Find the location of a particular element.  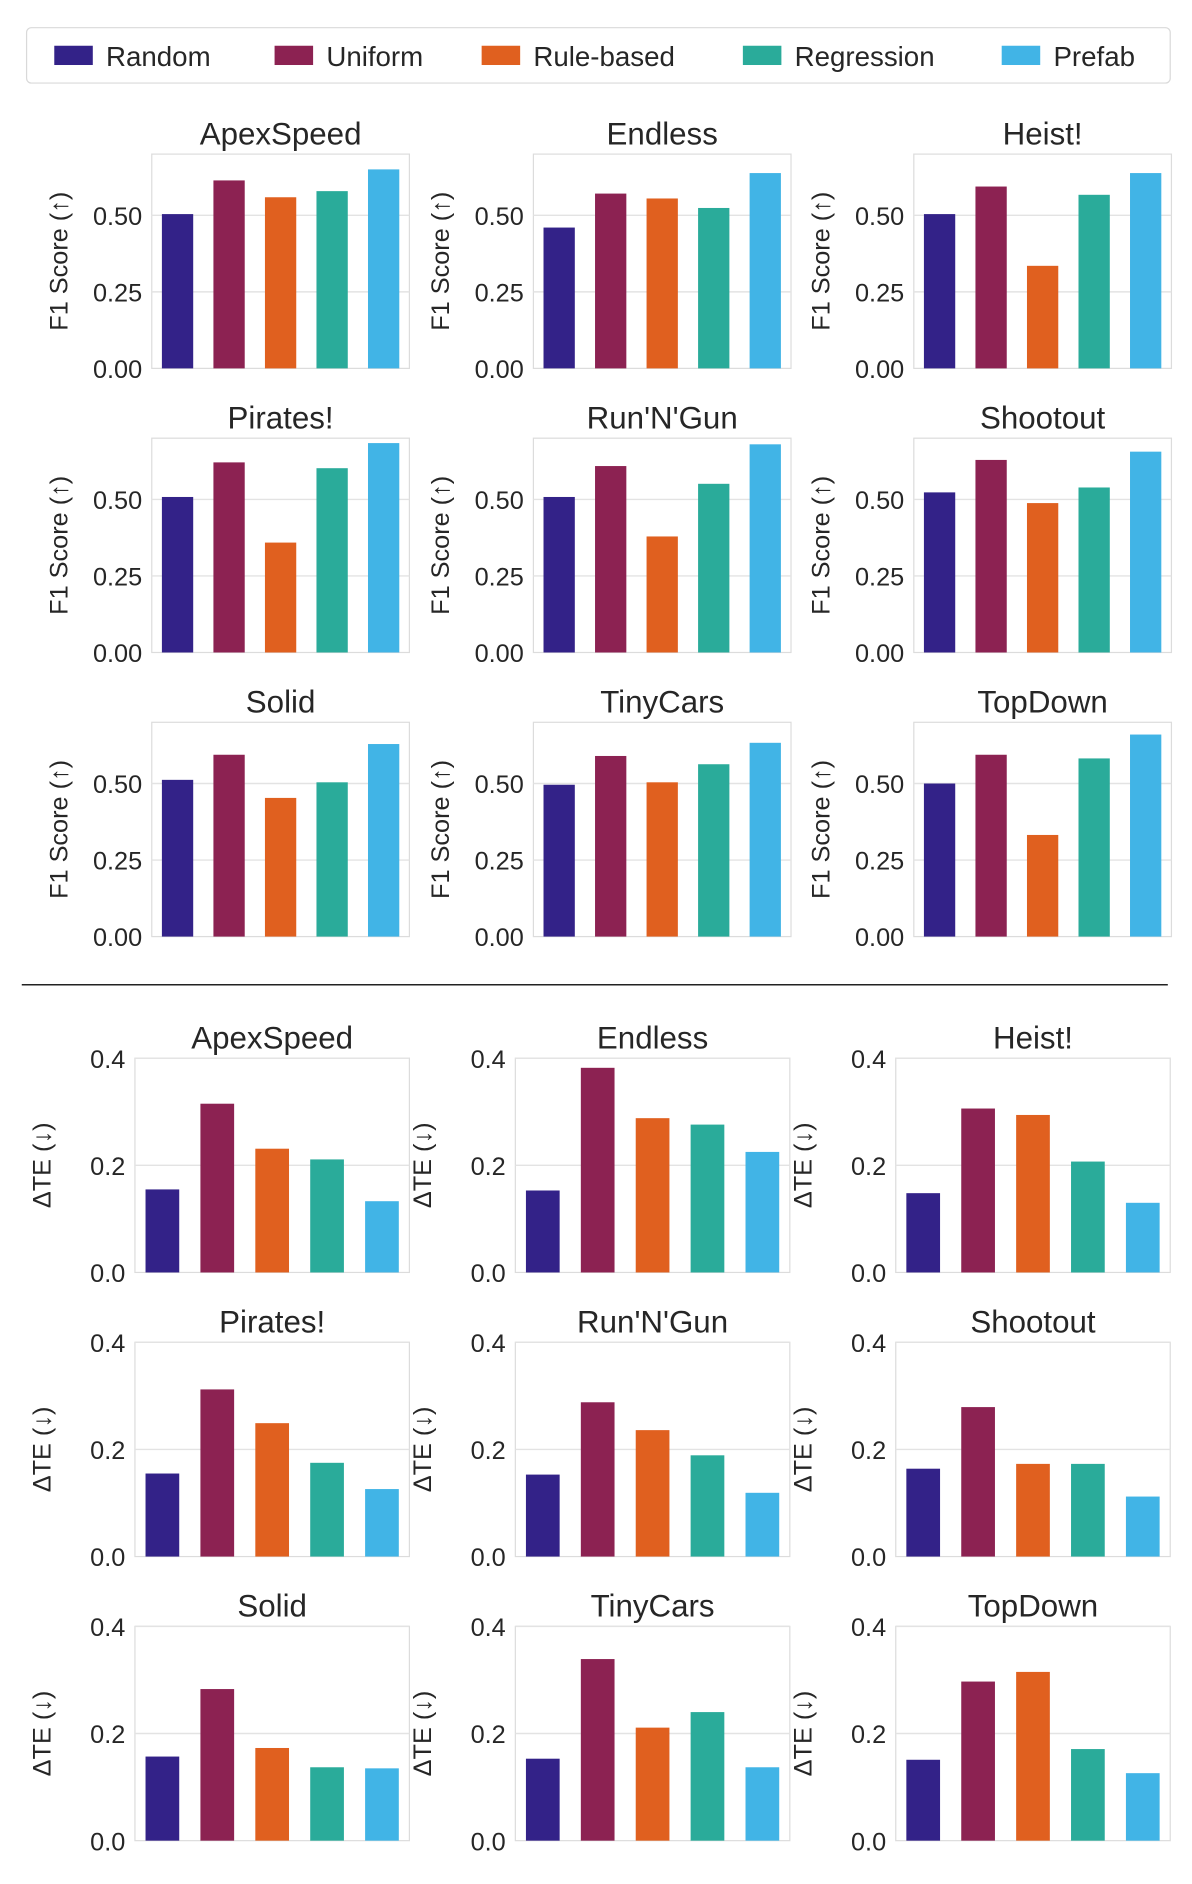

subplot-title: Shootout is located at coordinates (1033, 1322).